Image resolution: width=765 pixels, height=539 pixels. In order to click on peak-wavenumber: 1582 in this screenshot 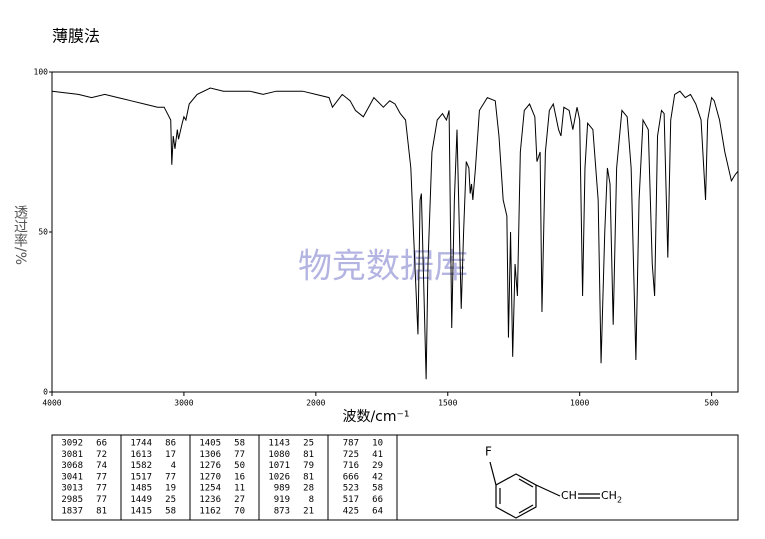, I will do `click(141, 466)`.